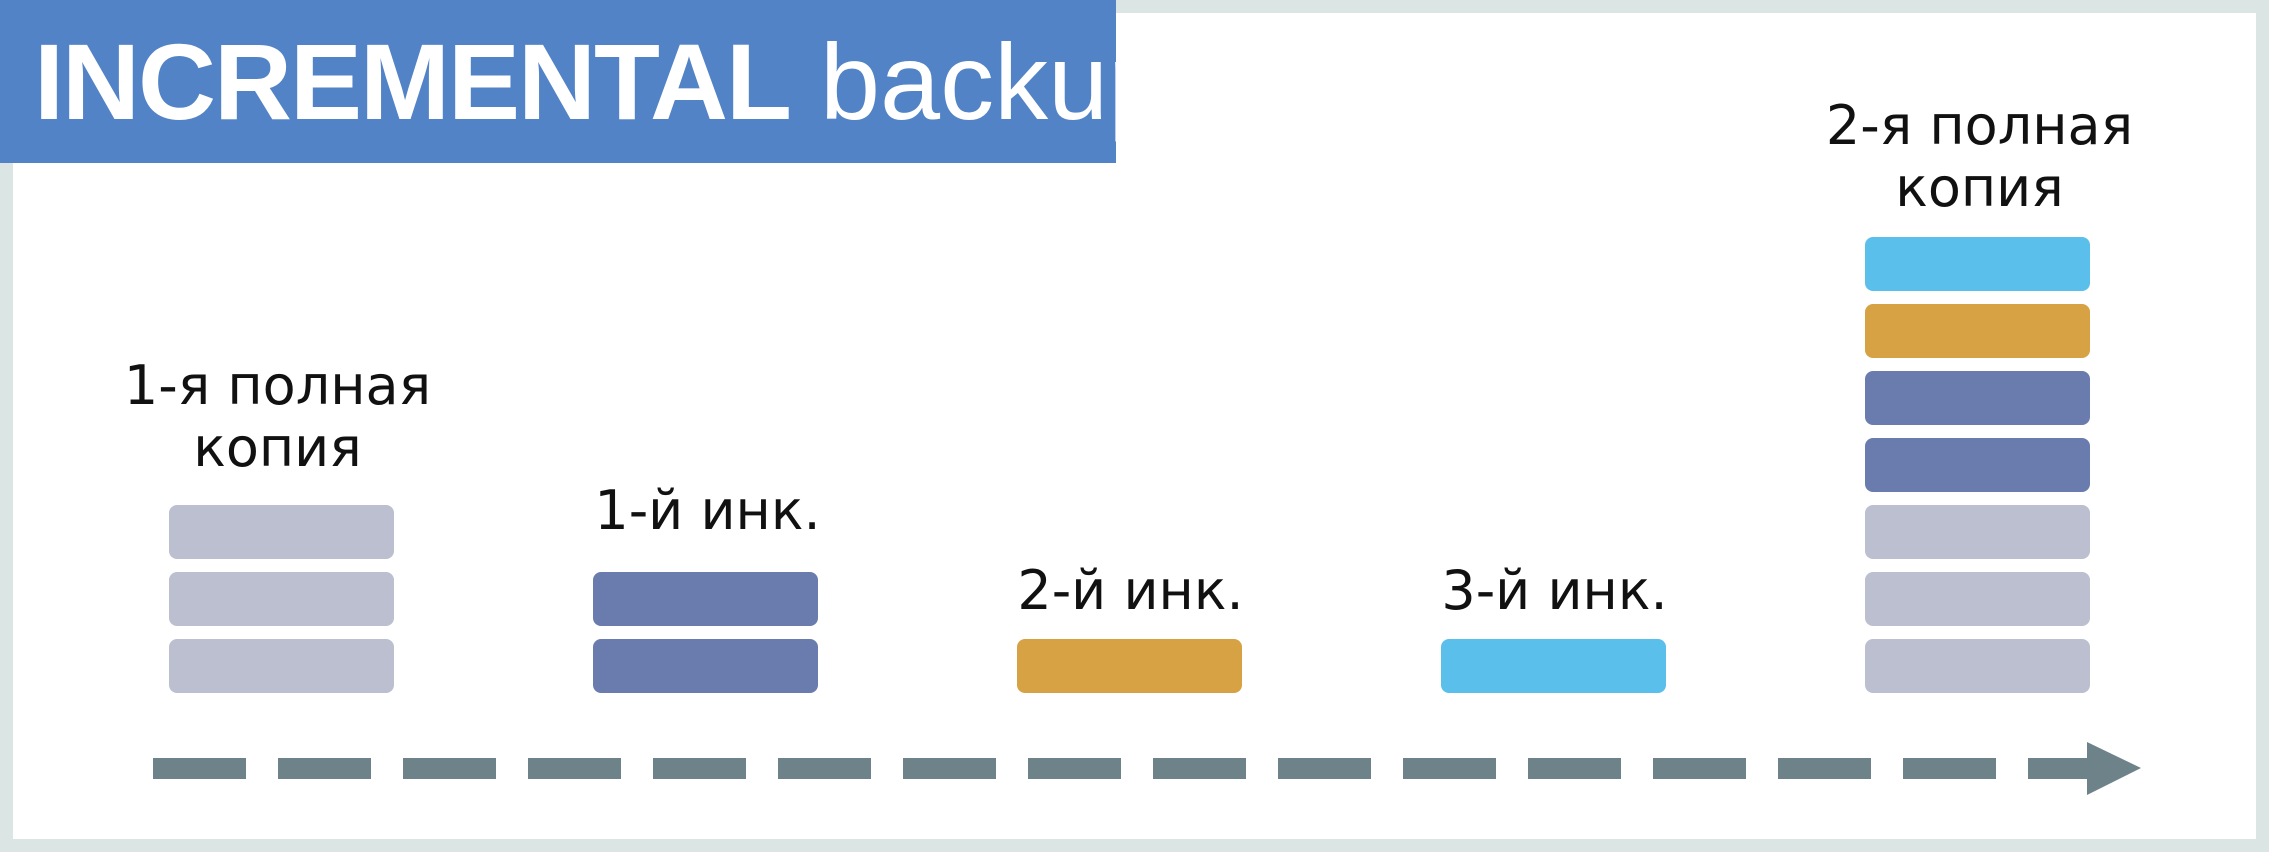  Describe the element at coordinates (1128, 768) in the screenshot. I see `timeline-dashes` at that location.